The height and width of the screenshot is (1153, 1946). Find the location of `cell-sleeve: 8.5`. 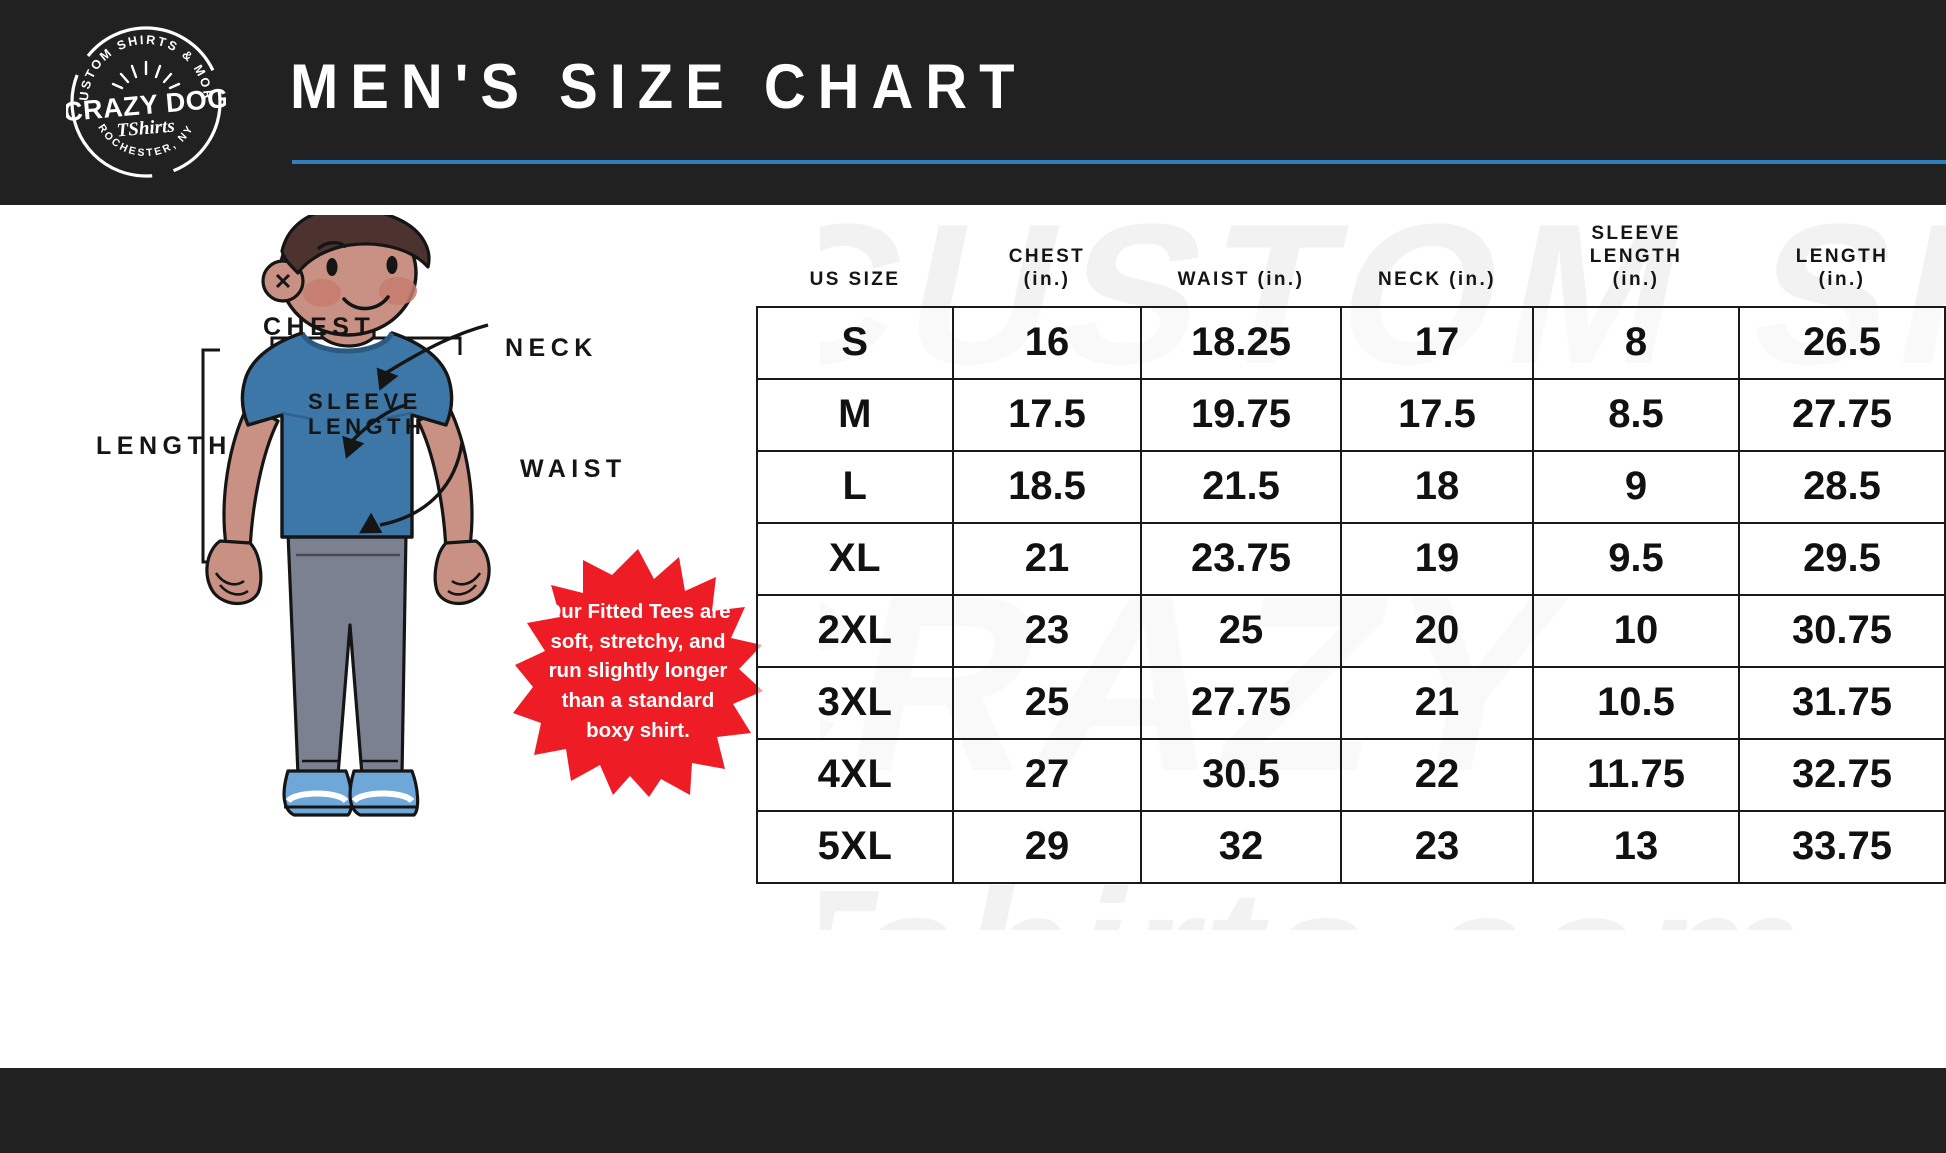

cell-sleeve: 8.5 is located at coordinates (1636, 414).